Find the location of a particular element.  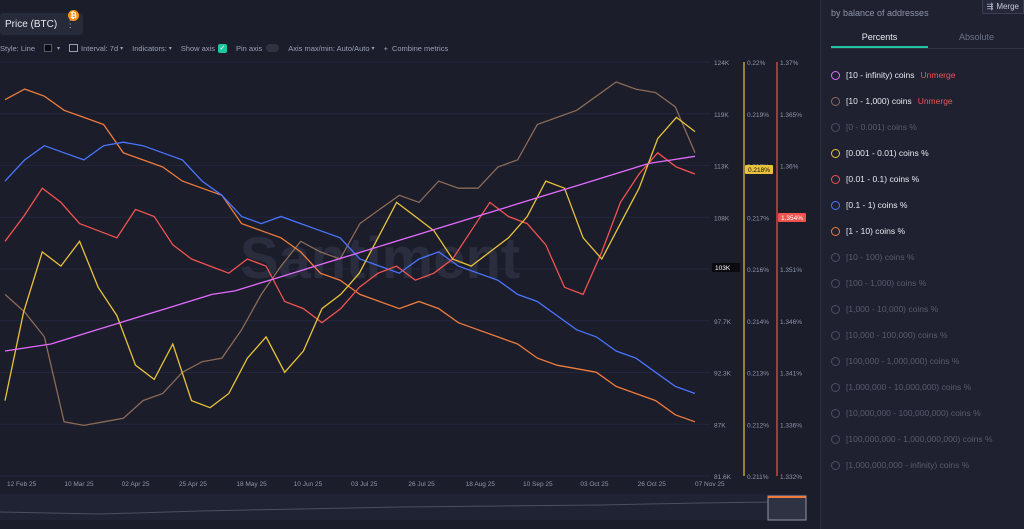

metric-item: [10 - 1,000) coins Unmerge is located at coordinates (926, 101).